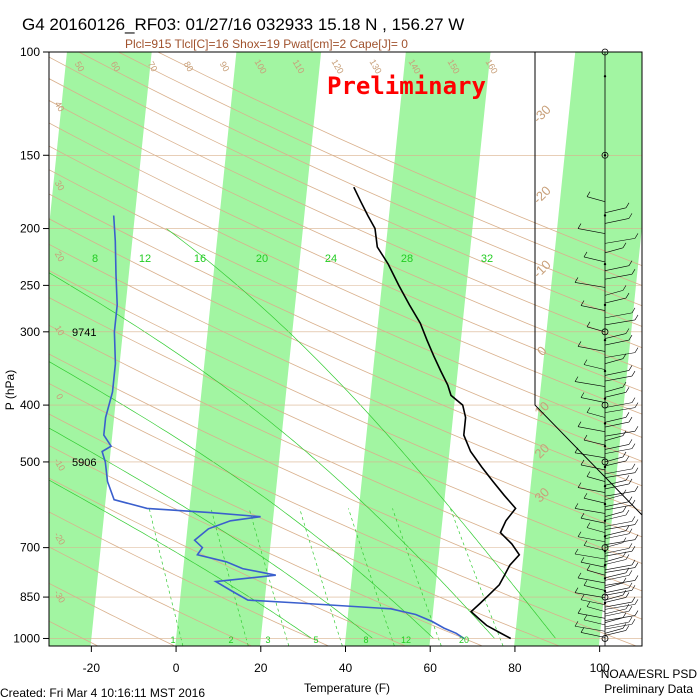 The height and width of the screenshot is (700, 700). What do you see at coordinates (60, 186) in the screenshot?
I see `theta-left-label-1: 30` at bounding box center [60, 186].